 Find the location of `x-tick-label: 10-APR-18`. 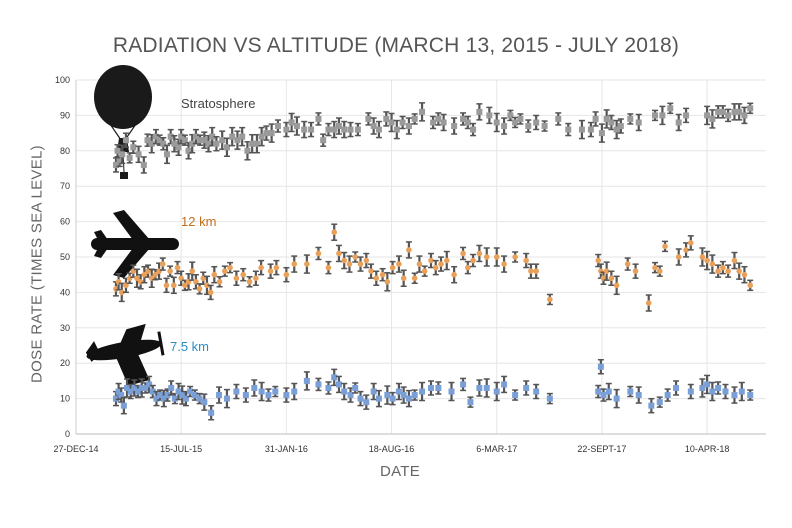

x-tick-label: 10-APR-18 is located at coordinates (707, 449).